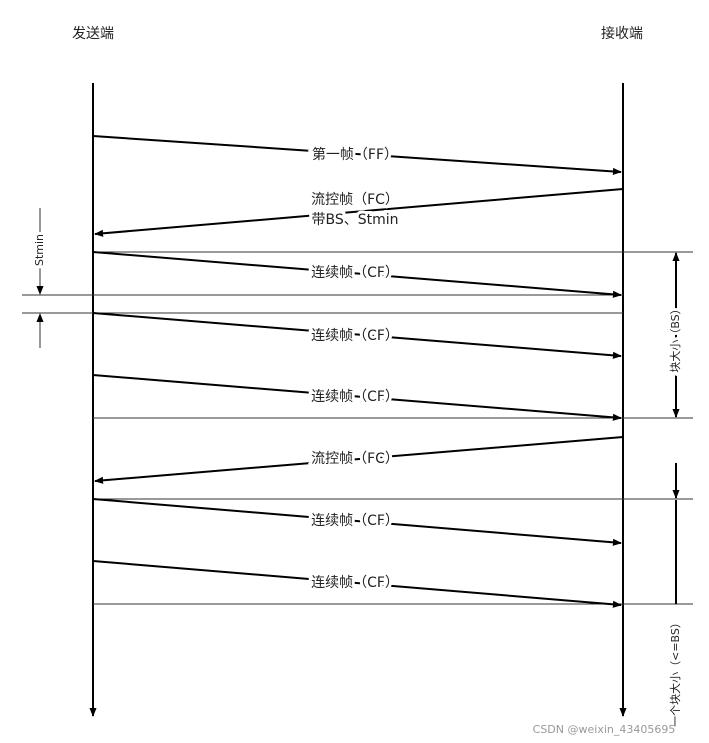 This screenshot has width=709, height=743. I want to click on stmin-label: Stmin, so click(39, 250).